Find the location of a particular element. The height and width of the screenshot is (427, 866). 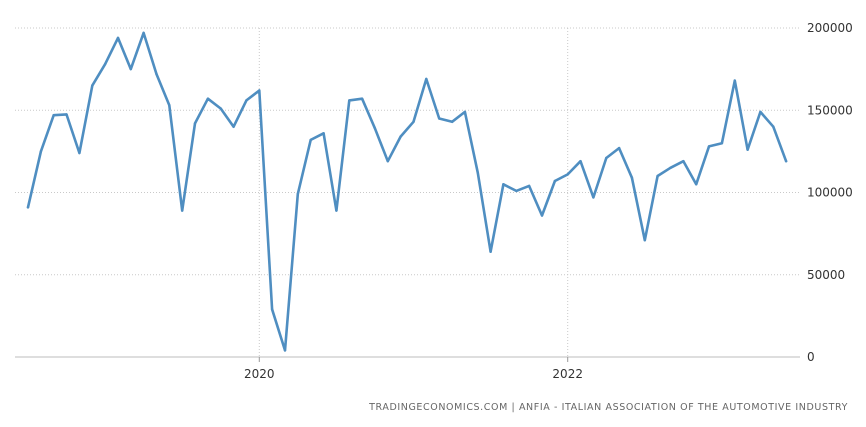

x-tick-label: 2022 is located at coordinates (567, 374).